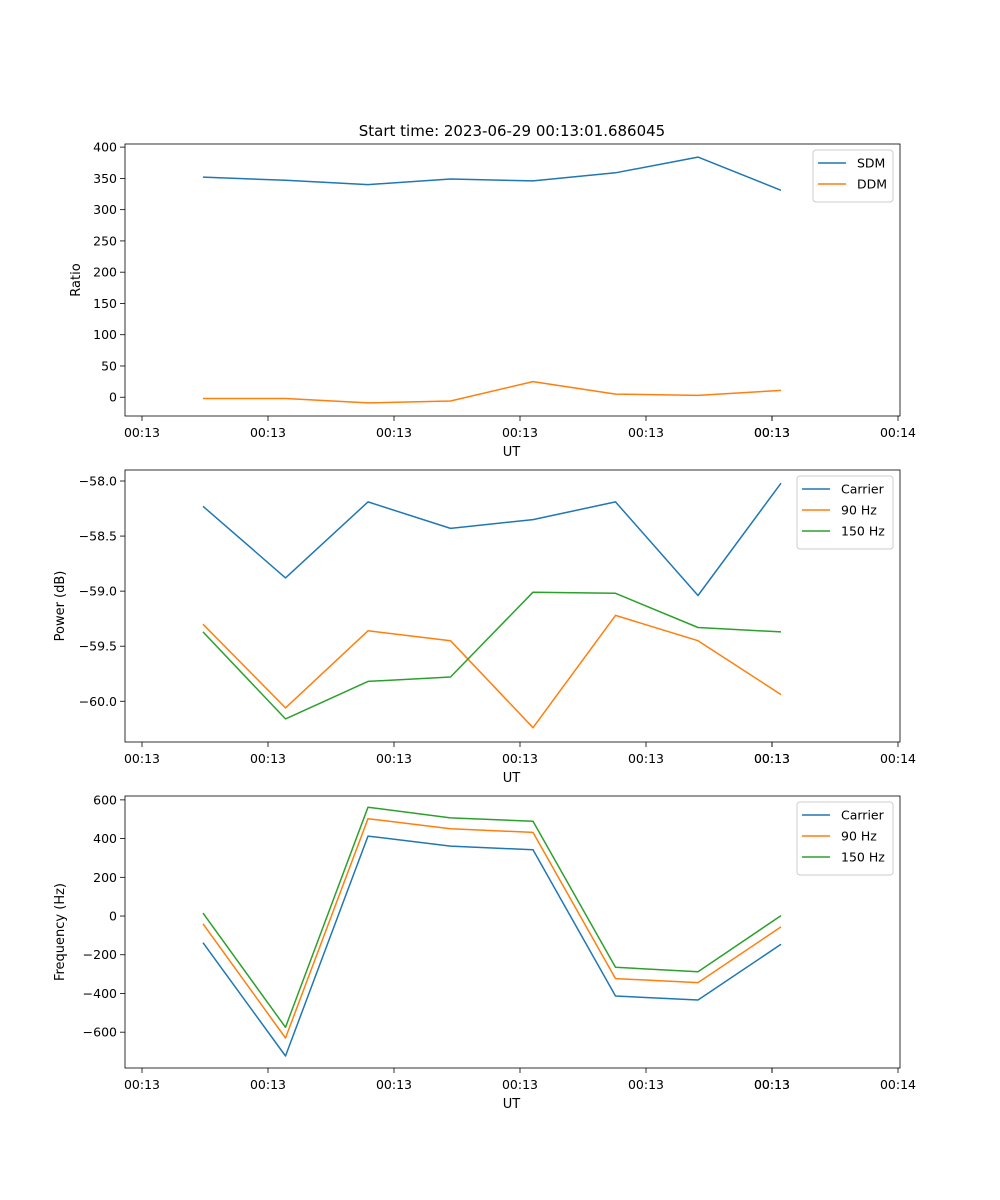 The height and width of the screenshot is (1200, 1000). Describe the element at coordinates (98, 591) in the screenshot. I see `y-tick-label: −59.0` at that location.